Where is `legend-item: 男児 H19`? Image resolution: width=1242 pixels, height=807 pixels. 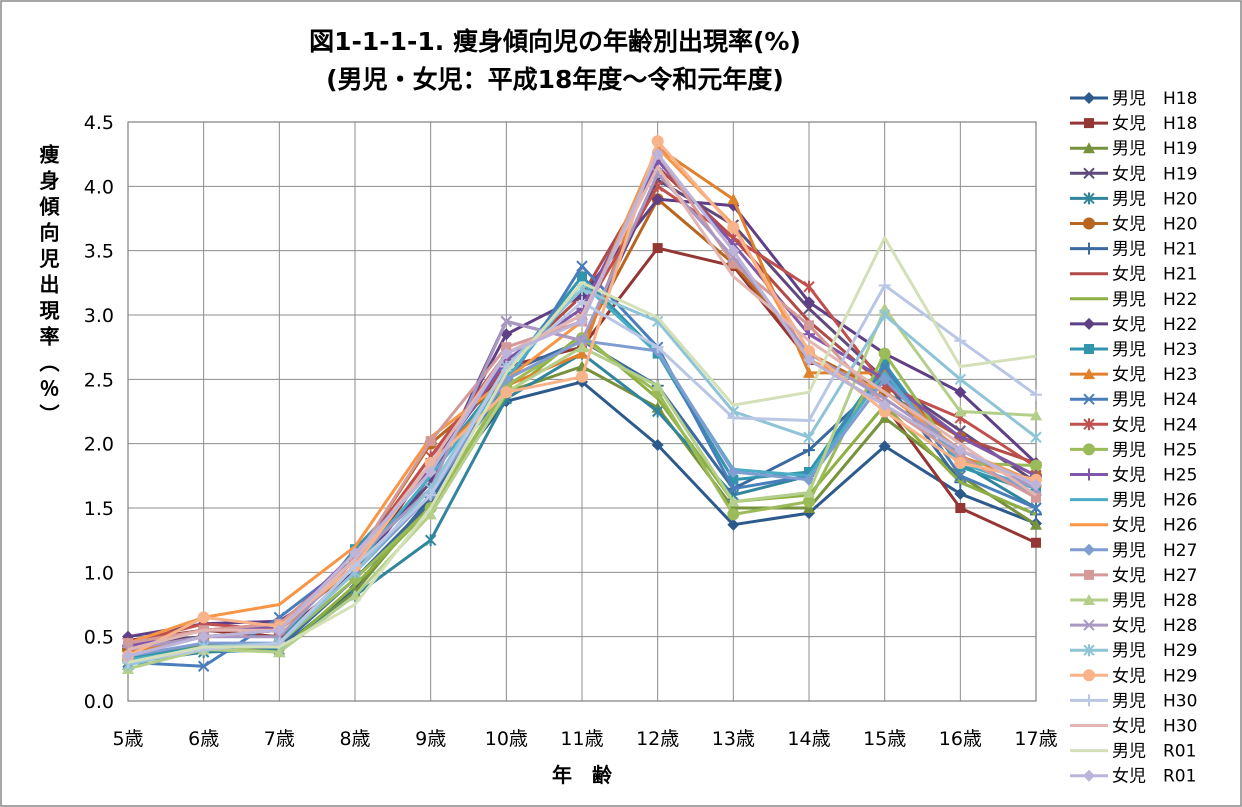
legend-item: 男児 H19 is located at coordinates (1133, 149).